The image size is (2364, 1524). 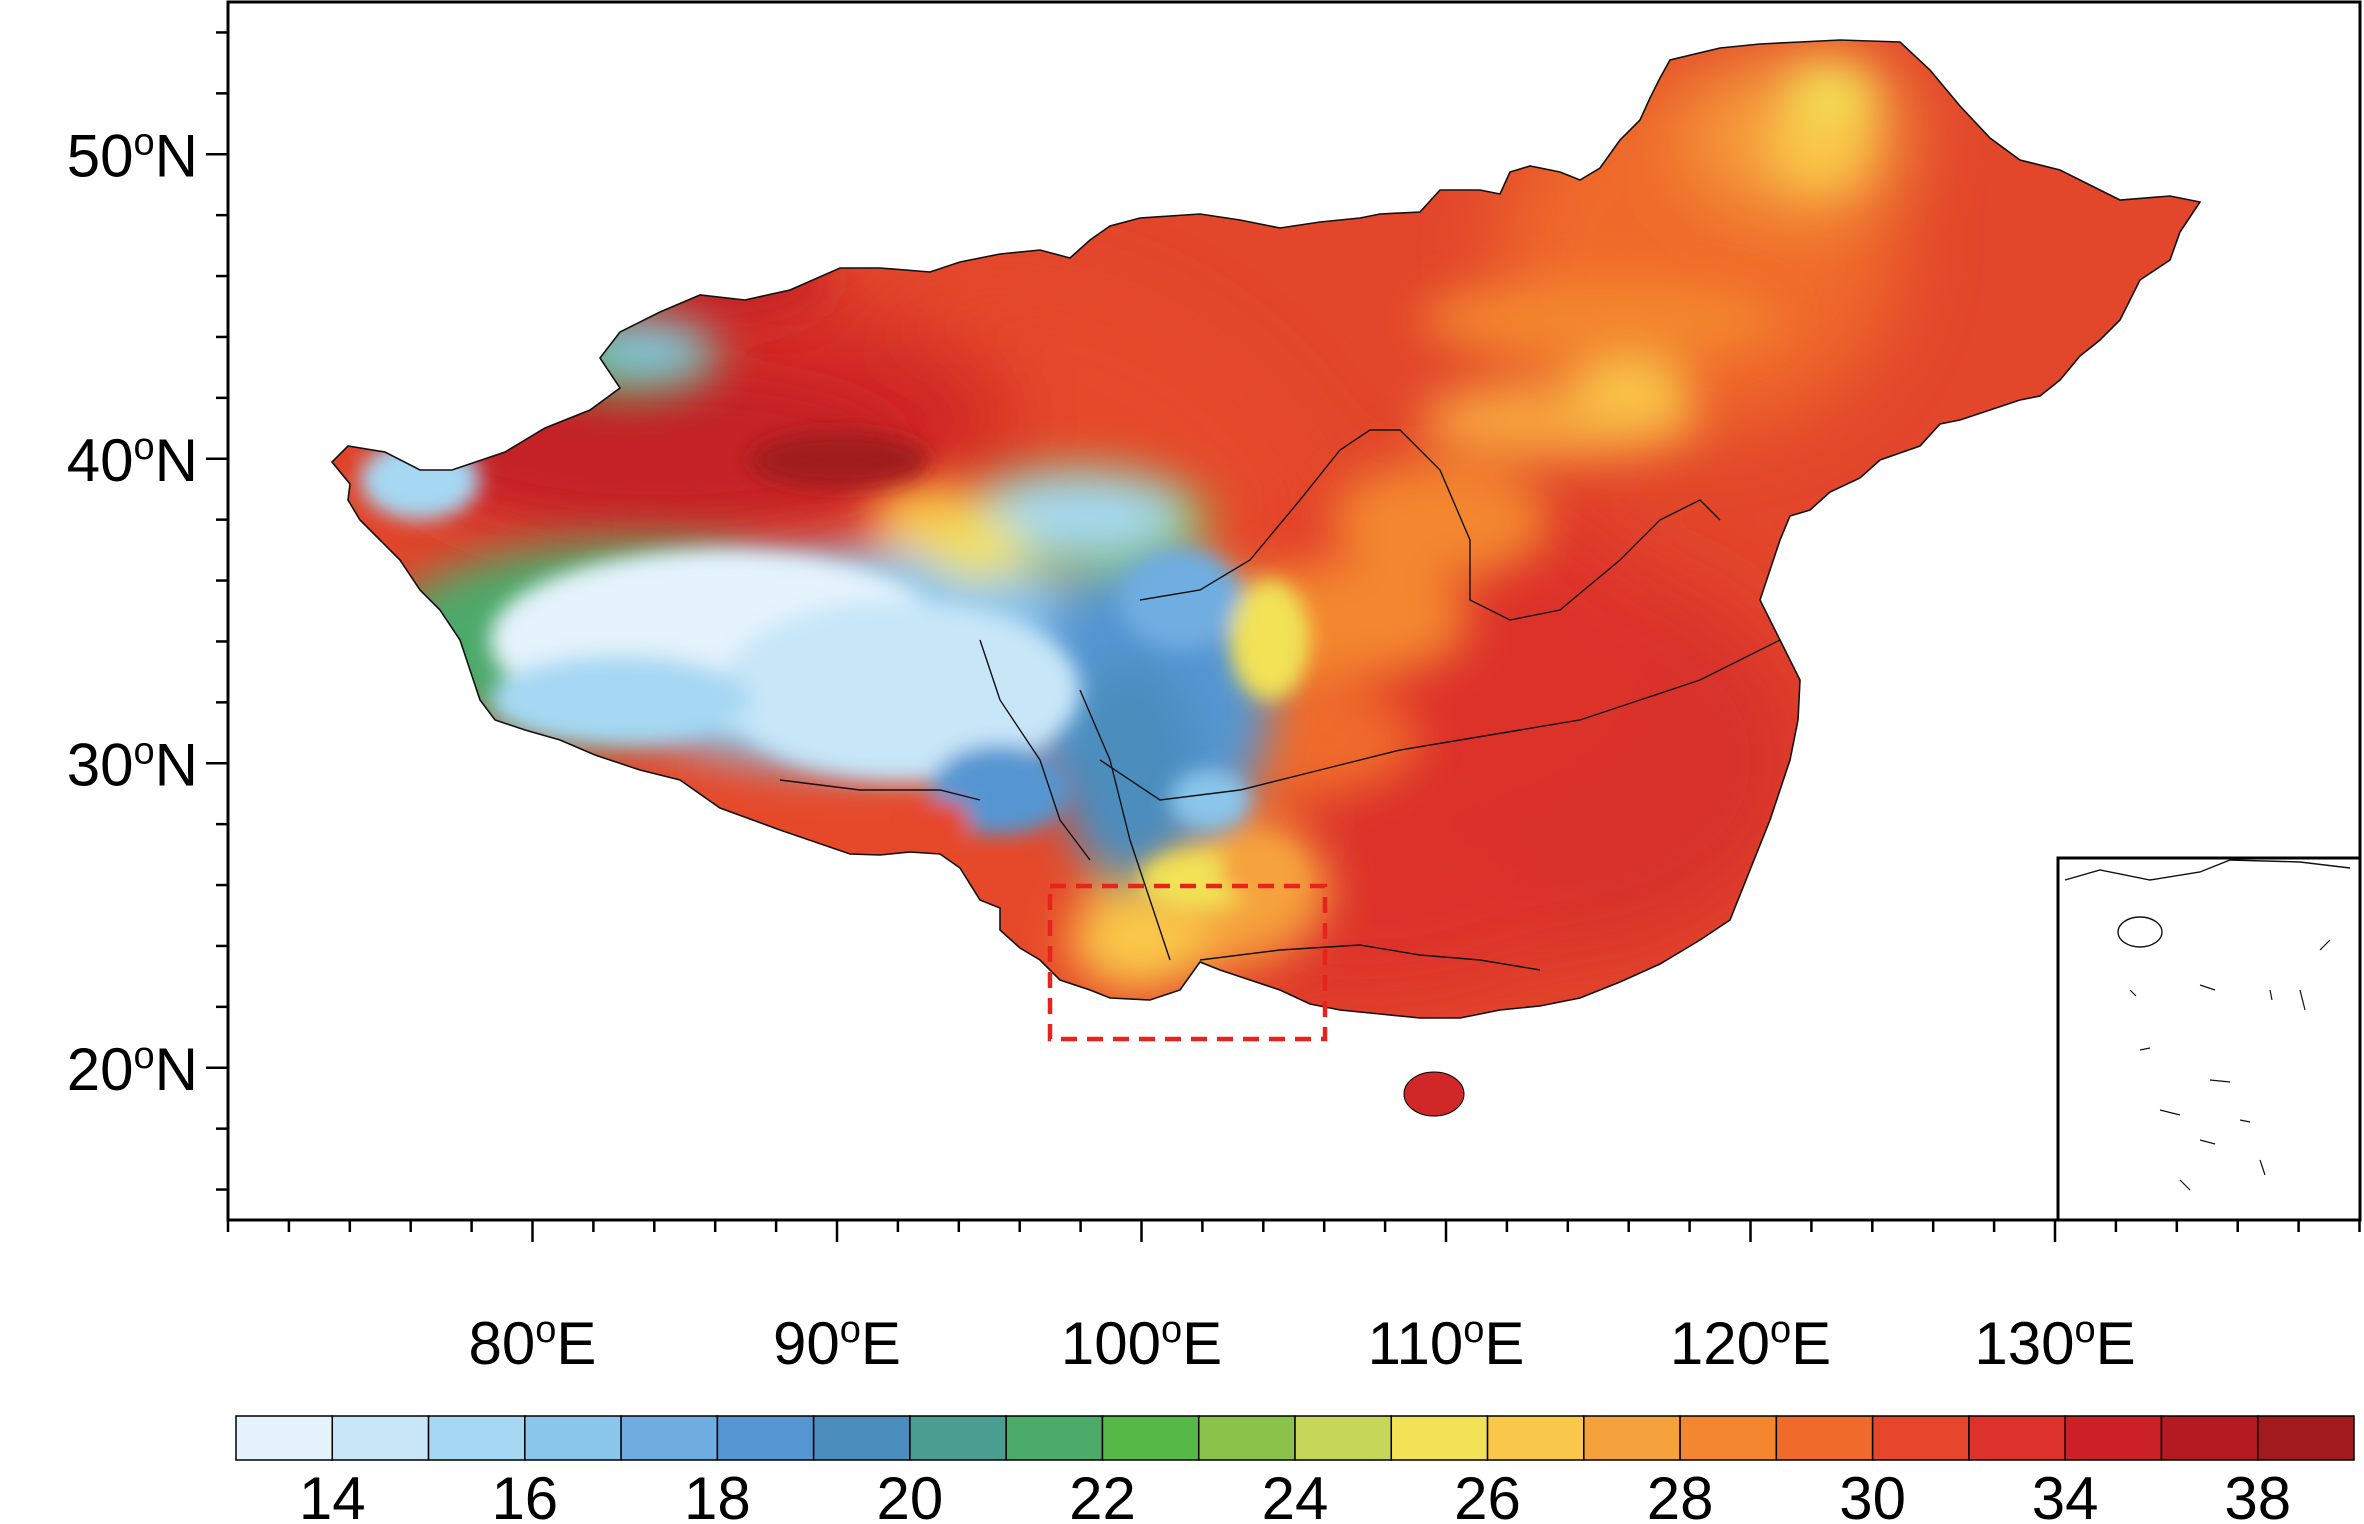 I want to click on lat-label: 50oN, so click(x=132, y=155).